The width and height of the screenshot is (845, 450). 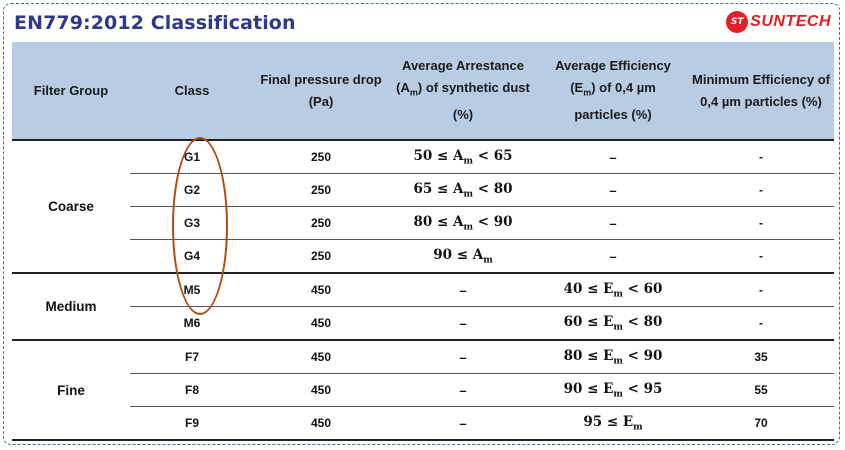 I want to click on logo-wordmark: SUNTECH, so click(x=790, y=21).